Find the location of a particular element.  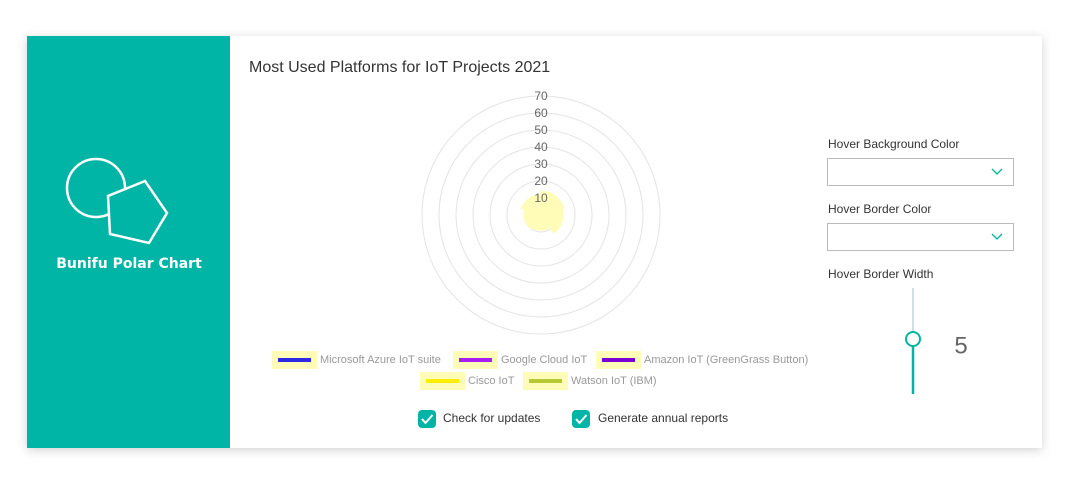

legend-label: Google Cloud IoT is located at coordinates (544, 360).